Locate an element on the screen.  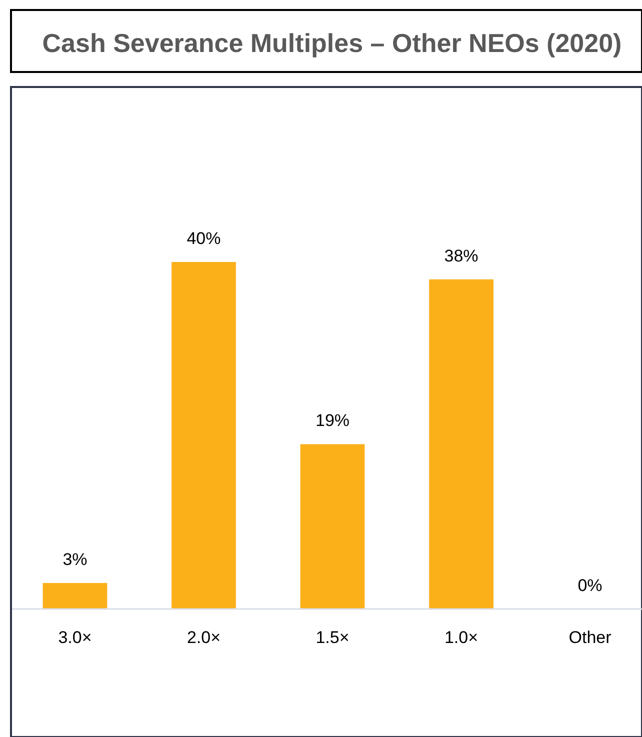
data-label: 40% is located at coordinates (203, 238).